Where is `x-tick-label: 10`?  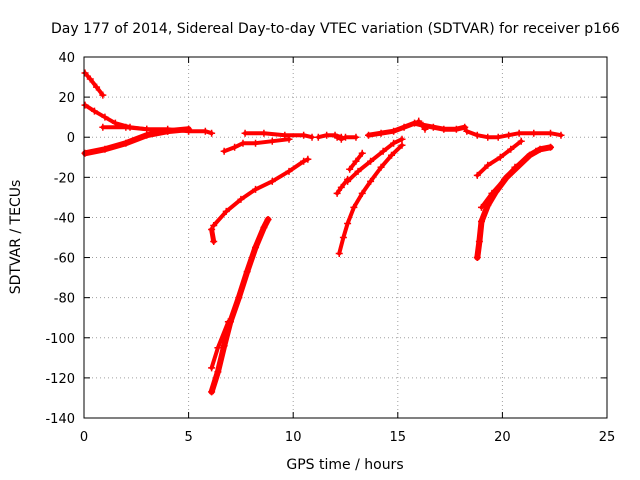 x-tick-label: 10 is located at coordinates (293, 437).